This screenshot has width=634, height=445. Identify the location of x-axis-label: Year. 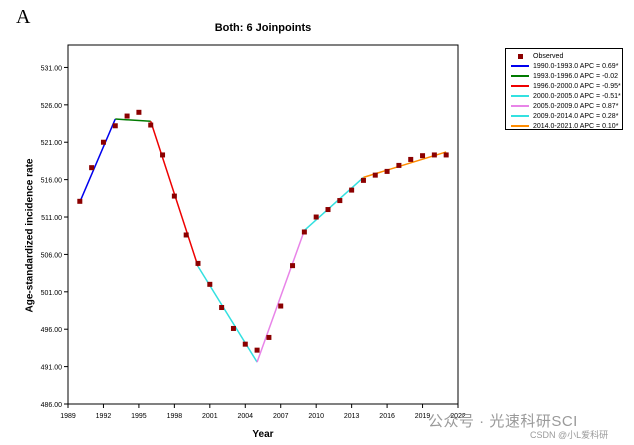
(263, 434).